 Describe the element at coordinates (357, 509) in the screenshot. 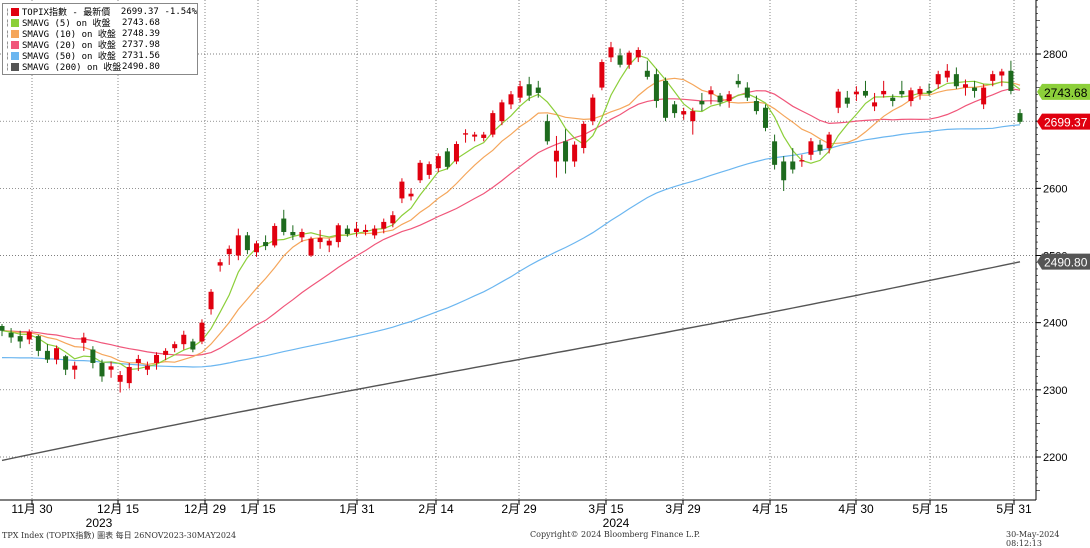

I see `x-tick-label: 1月 31` at that location.